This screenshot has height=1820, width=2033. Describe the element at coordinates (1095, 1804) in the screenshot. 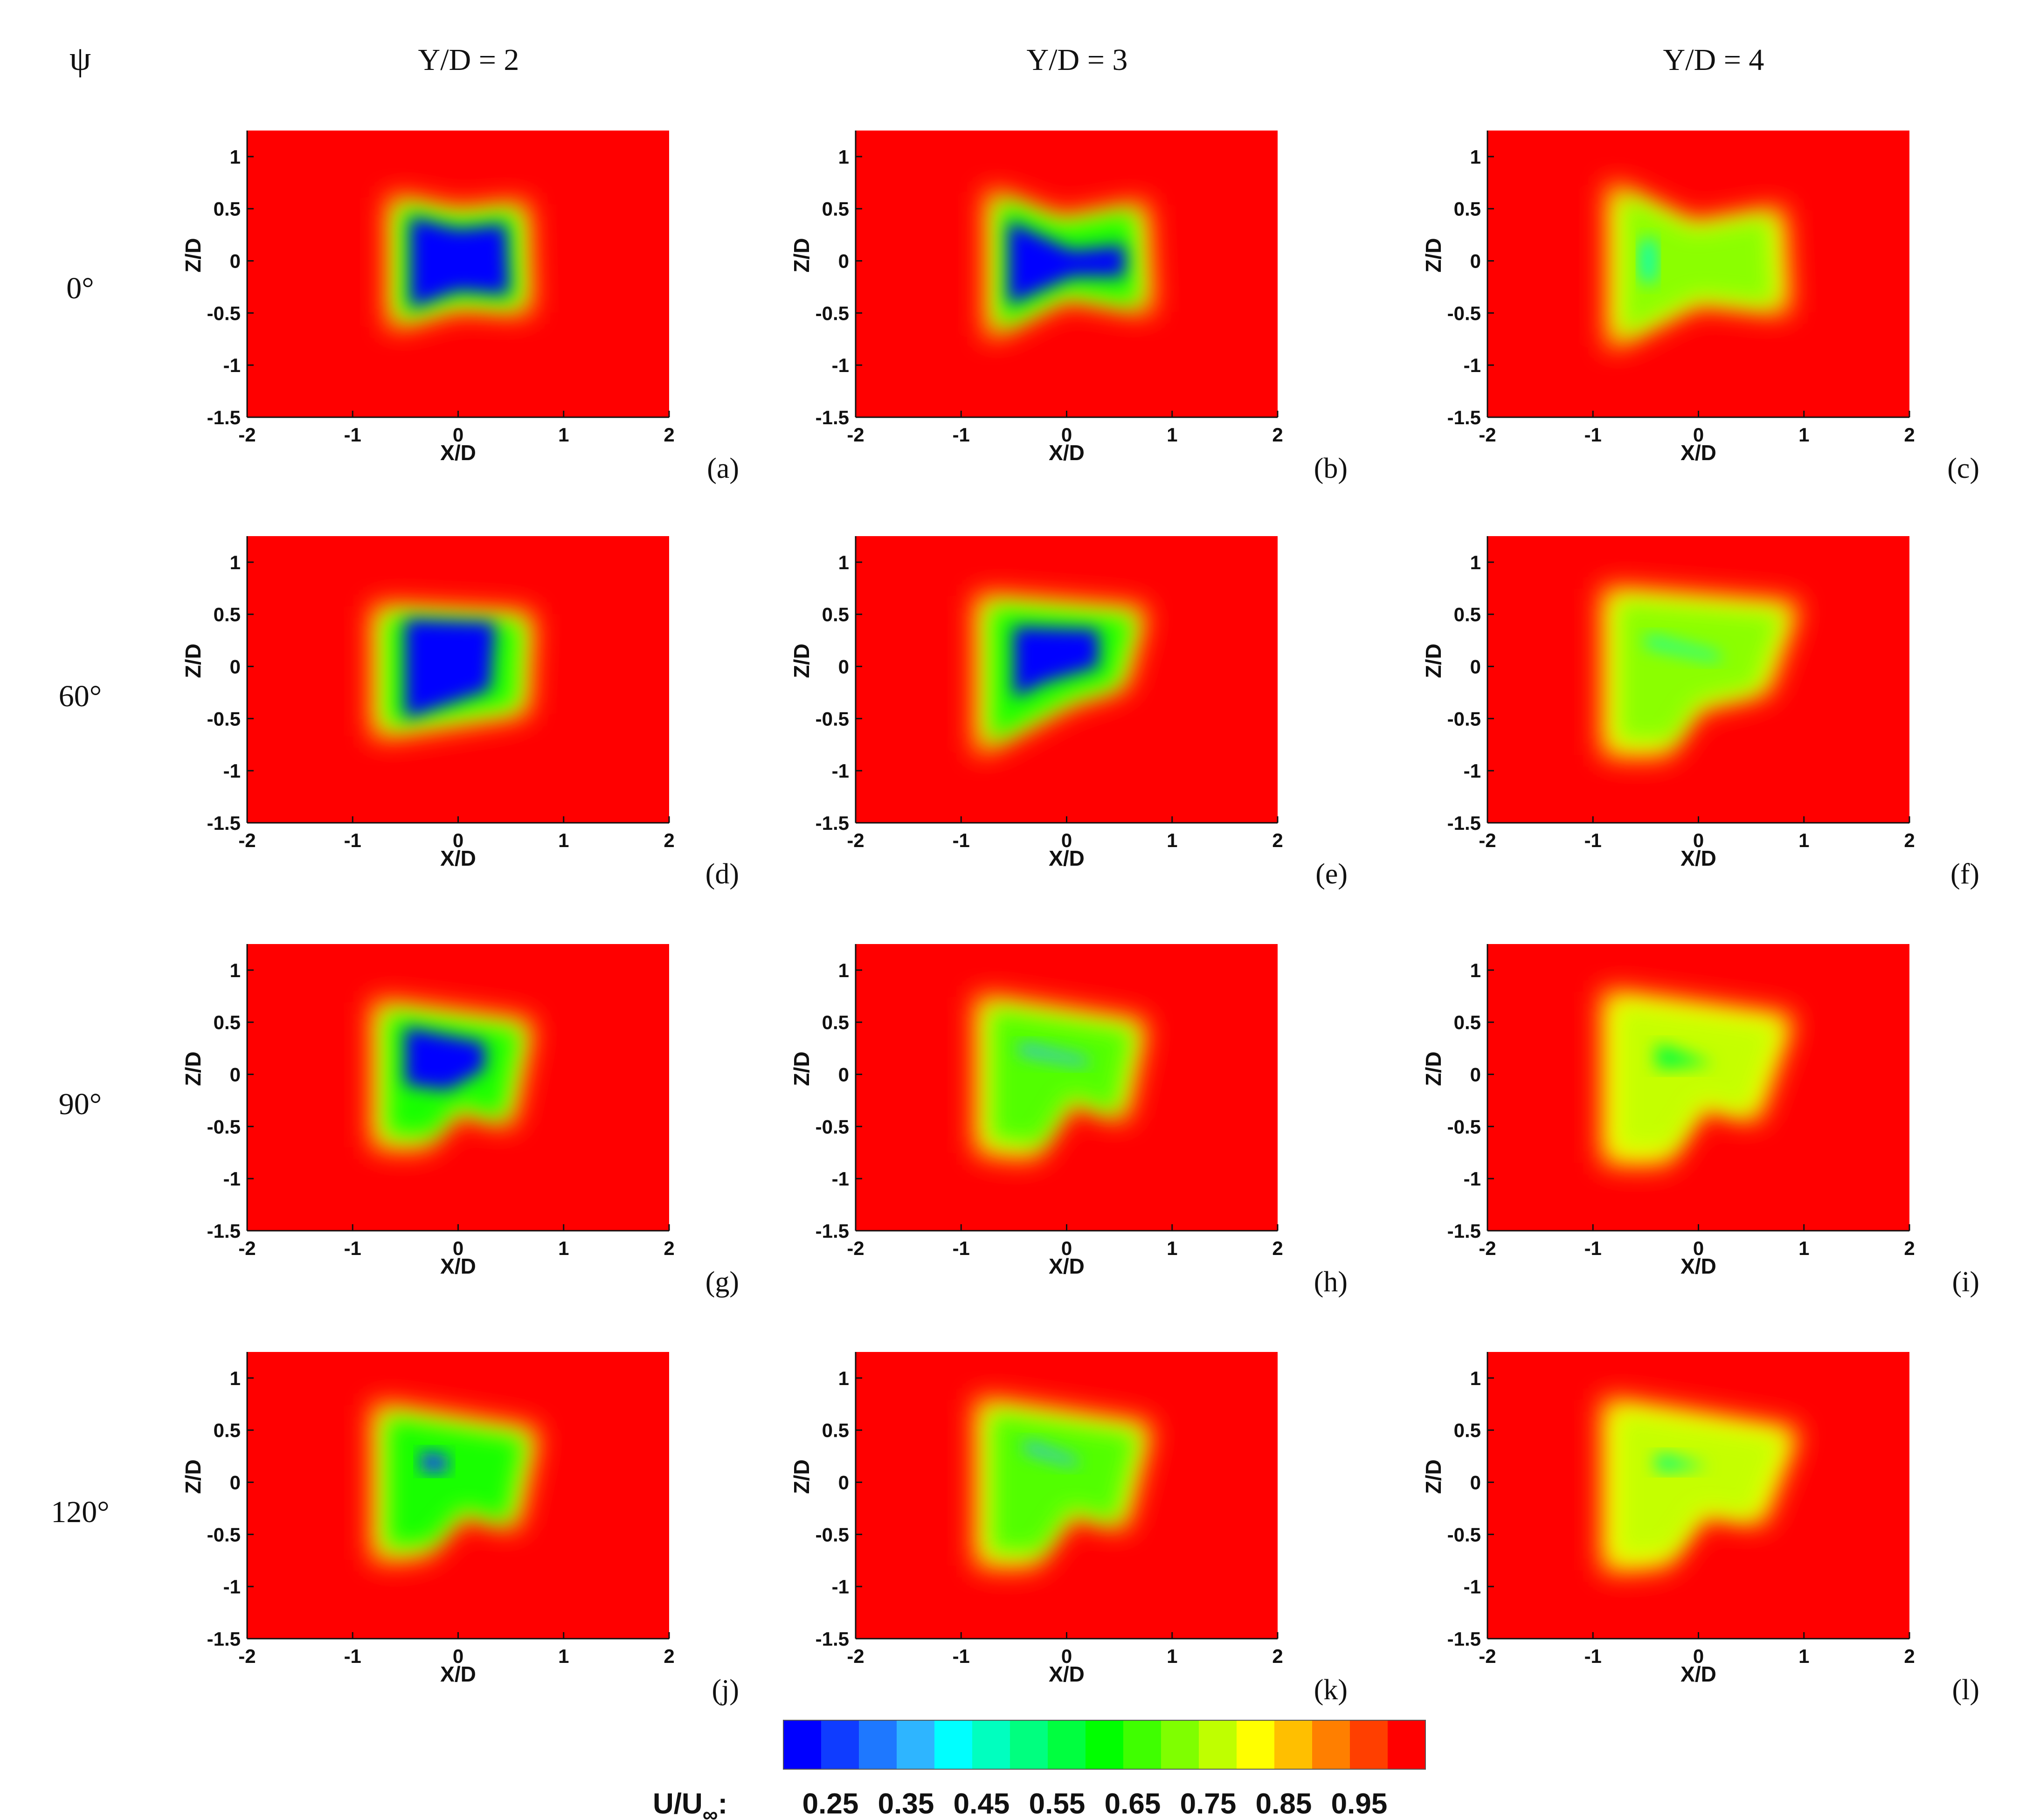

I see `colorbar-ticks: 0.25 0.35 0.45 0.55 0.65 0.75 0.85 0.95` at that location.